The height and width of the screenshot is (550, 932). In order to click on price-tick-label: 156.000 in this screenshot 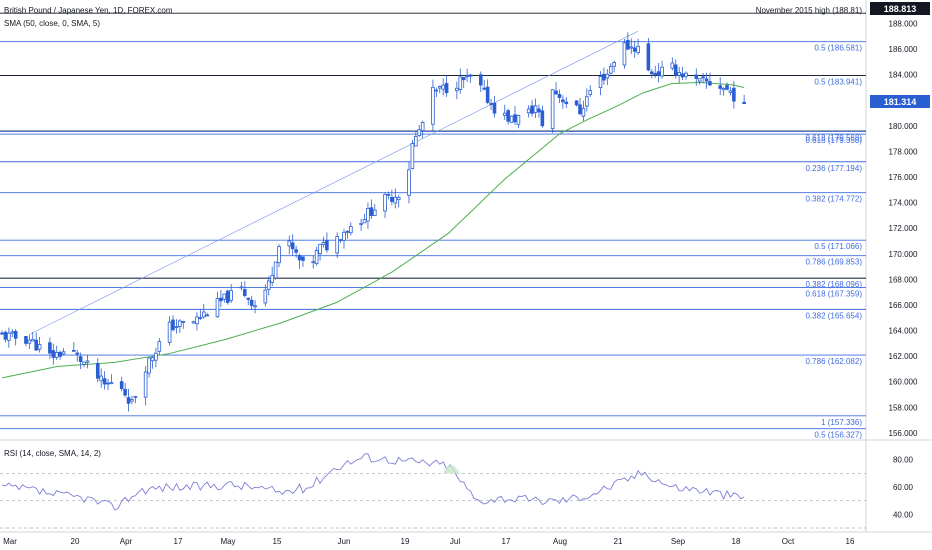, I will do `click(903, 433)`.